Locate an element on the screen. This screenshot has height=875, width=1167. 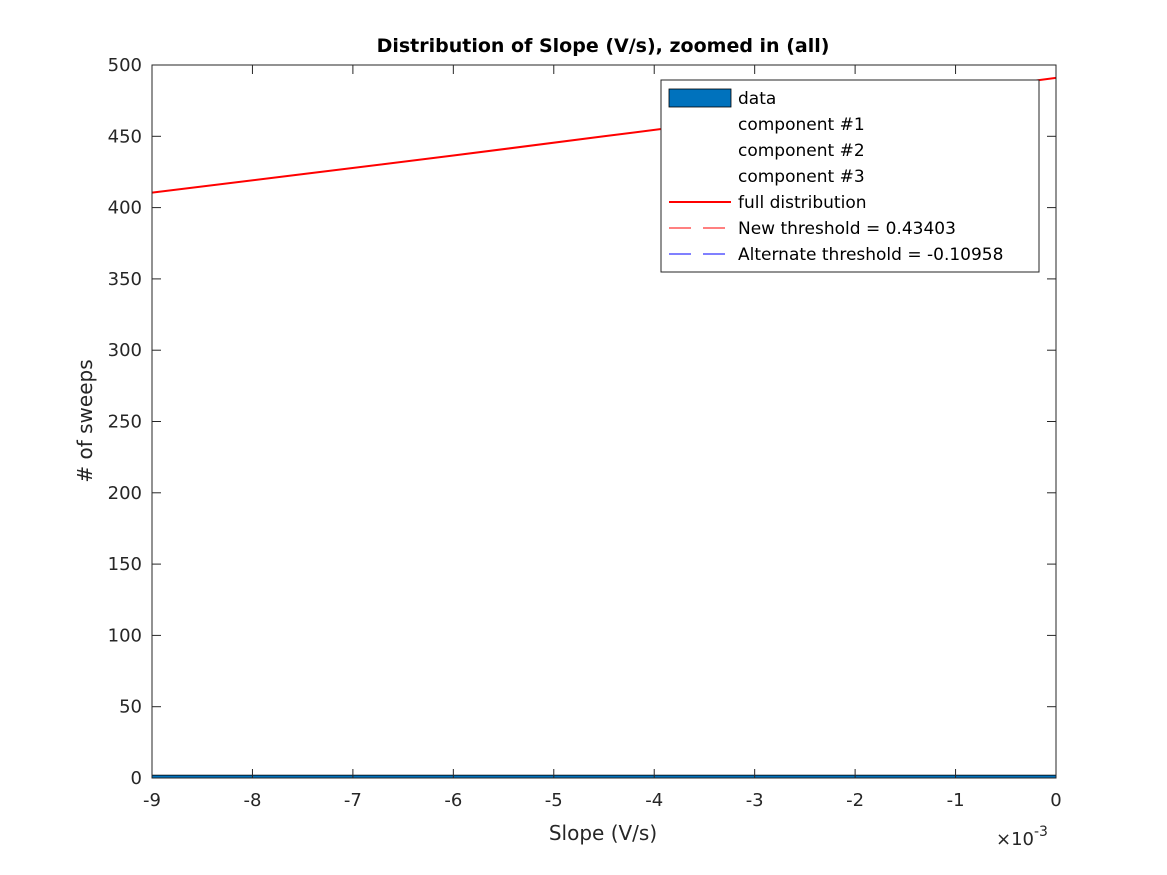
x-tick-label: -5 is located at coordinates (554, 800).